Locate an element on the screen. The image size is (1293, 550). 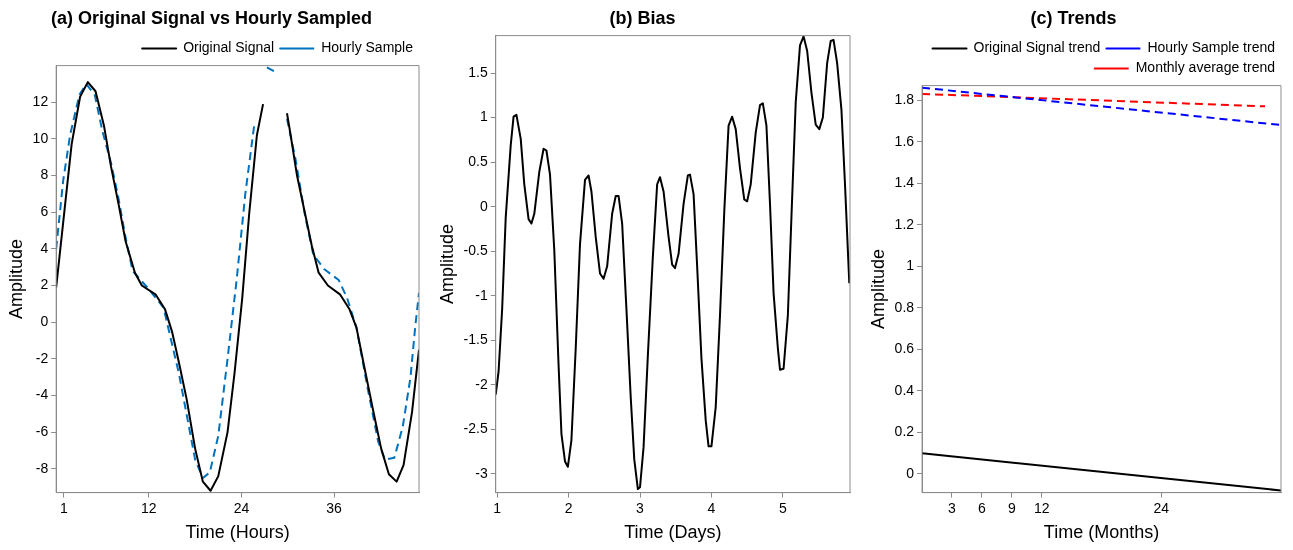
y-tick-label: 1.6 is located at coordinates (904, 140).